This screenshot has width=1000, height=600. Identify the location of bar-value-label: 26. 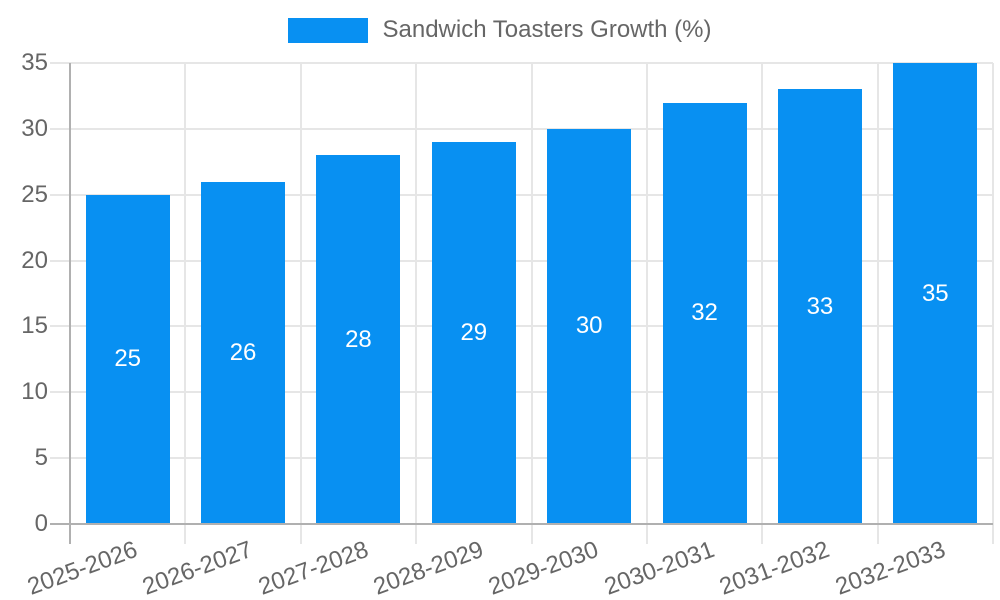
(243, 352).